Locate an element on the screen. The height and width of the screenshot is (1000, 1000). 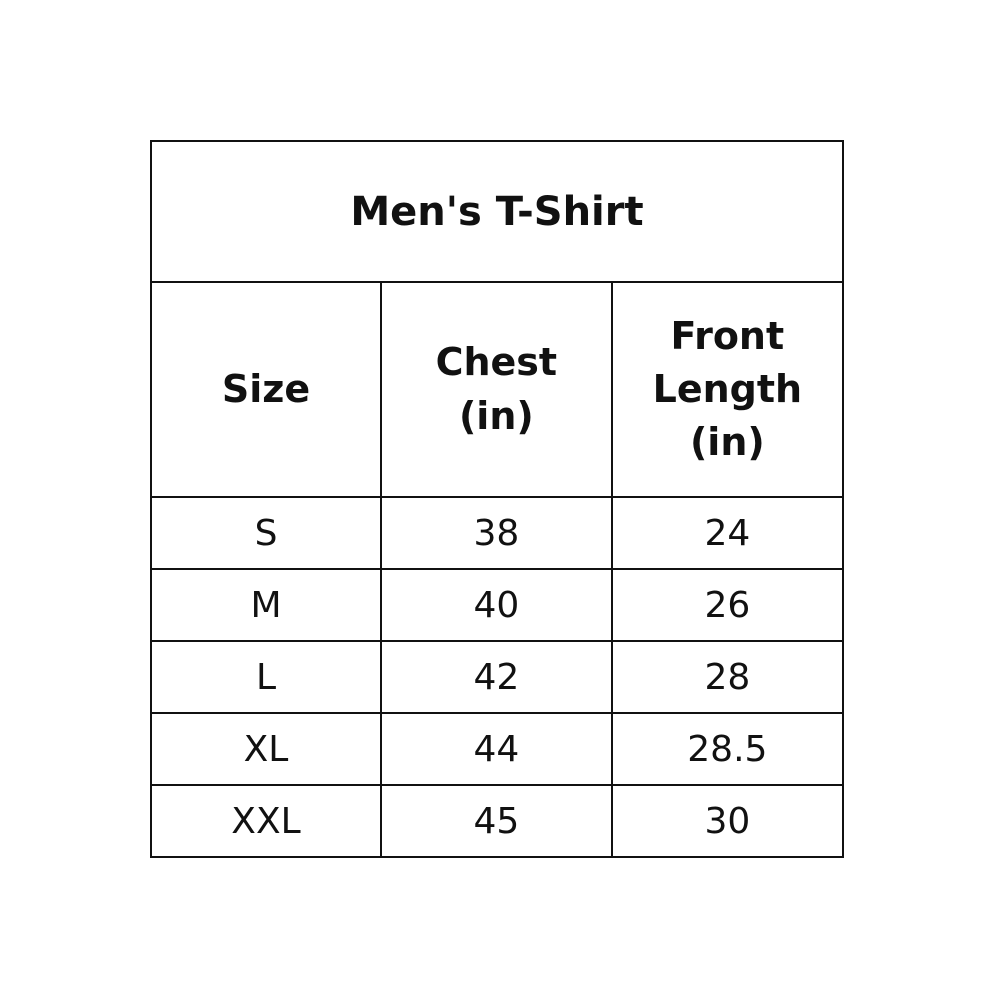
size-cell: L is located at coordinates (266, 677).